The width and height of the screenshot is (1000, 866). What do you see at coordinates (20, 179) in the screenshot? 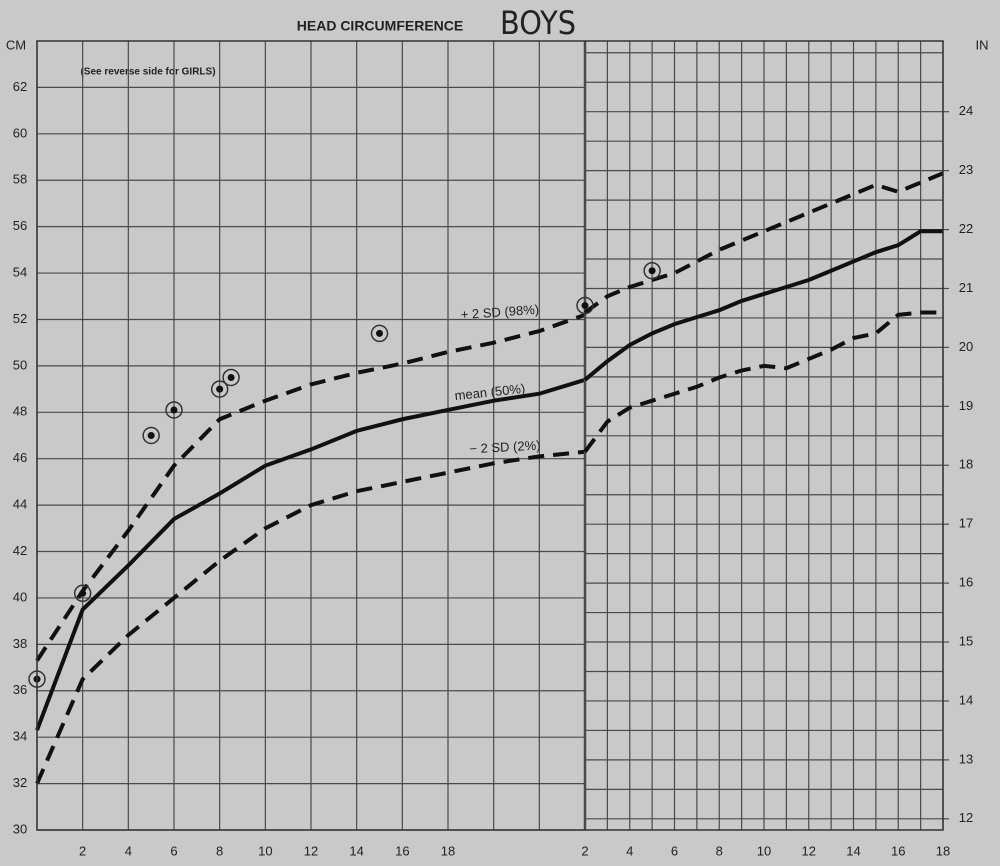
I see `y-tick-label: 58` at bounding box center [20, 179].